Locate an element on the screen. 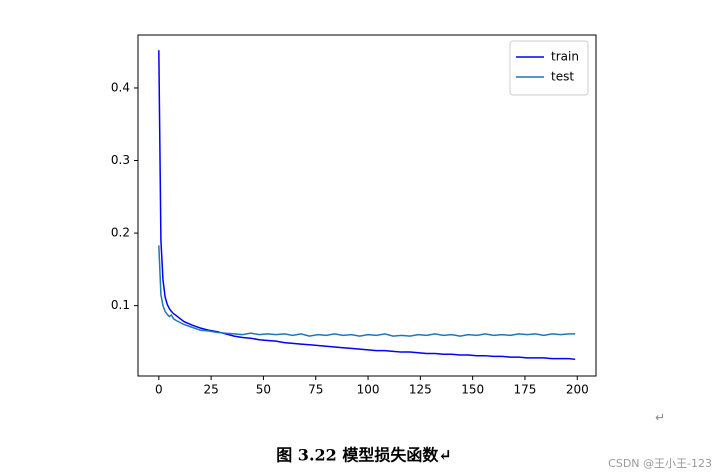 This screenshot has width=718, height=476. y-tick-label: 0.3 is located at coordinates (120, 160).